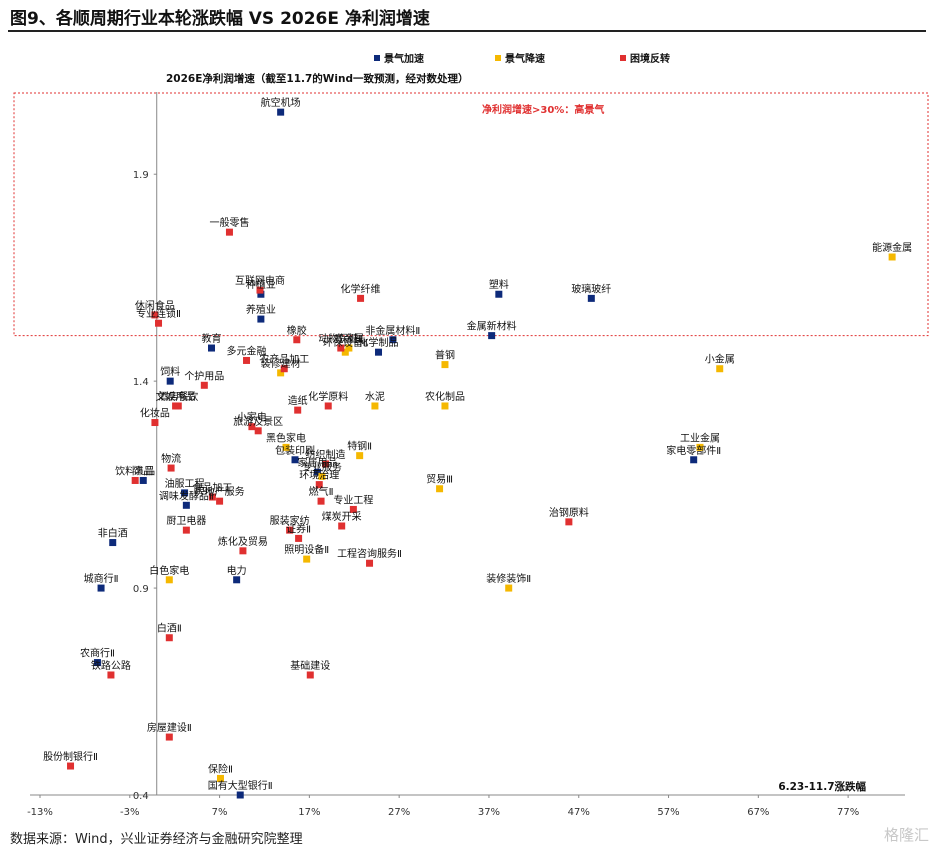 The width and height of the screenshot is (935, 854). Describe the element at coordinates (158, 313) in the screenshot. I see `point-label: 专业连锁Ⅱ` at that location.